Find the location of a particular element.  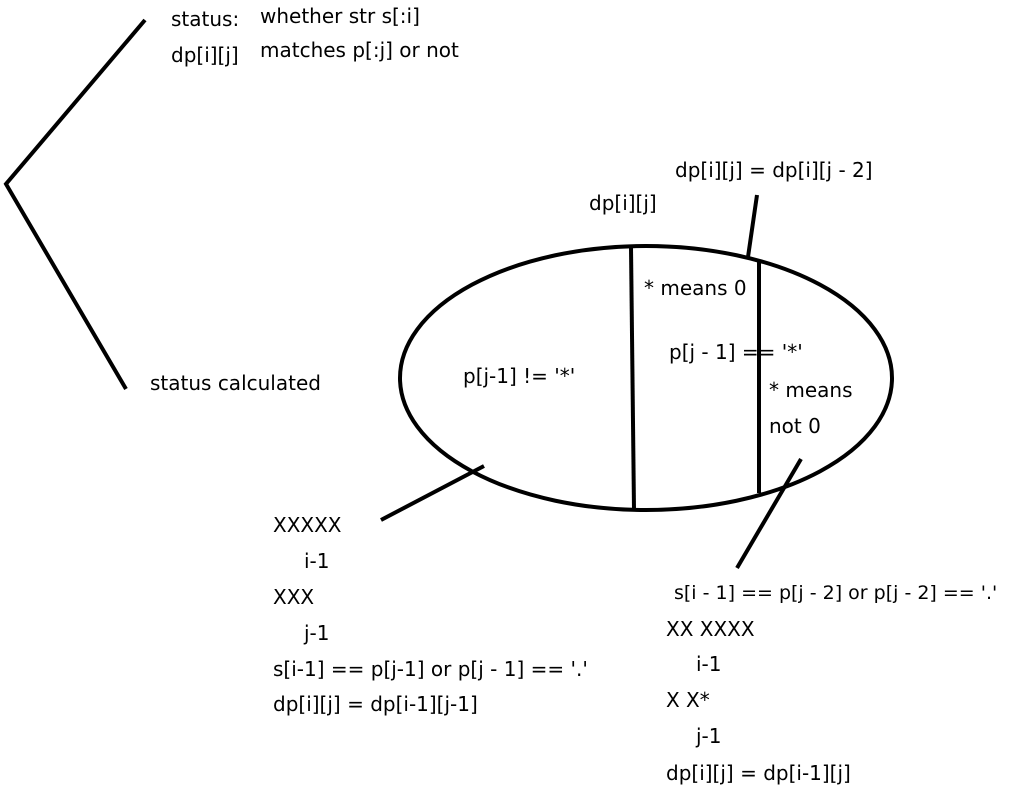

star-nonzero-line1: * means is located at coordinates (811, 390).